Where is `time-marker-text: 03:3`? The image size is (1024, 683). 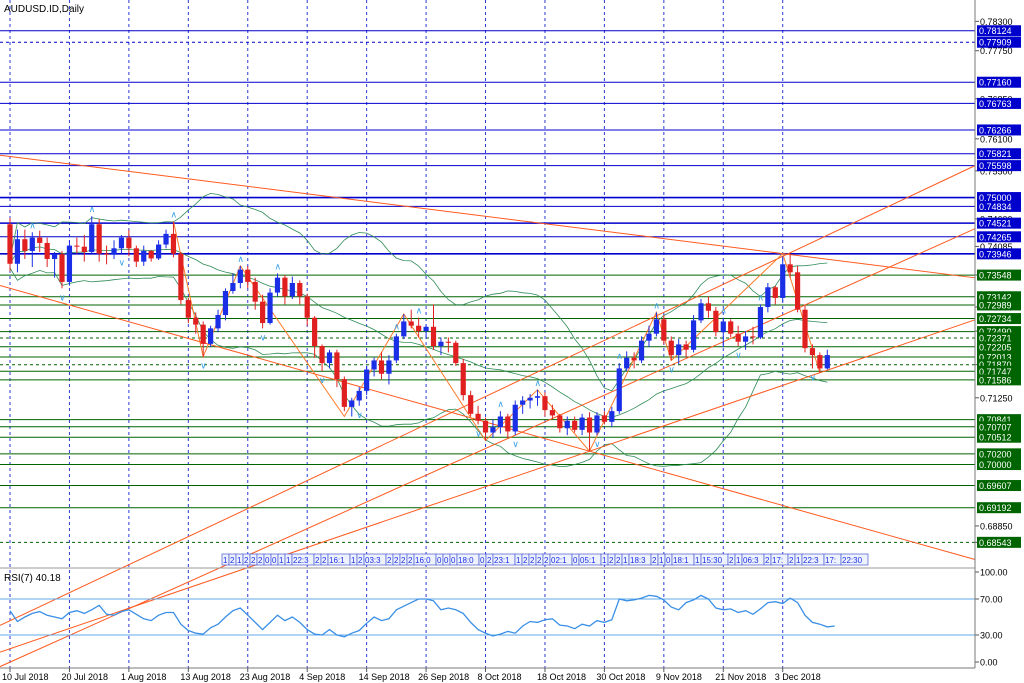 time-marker-text: 03:3 is located at coordinates (373, 560).